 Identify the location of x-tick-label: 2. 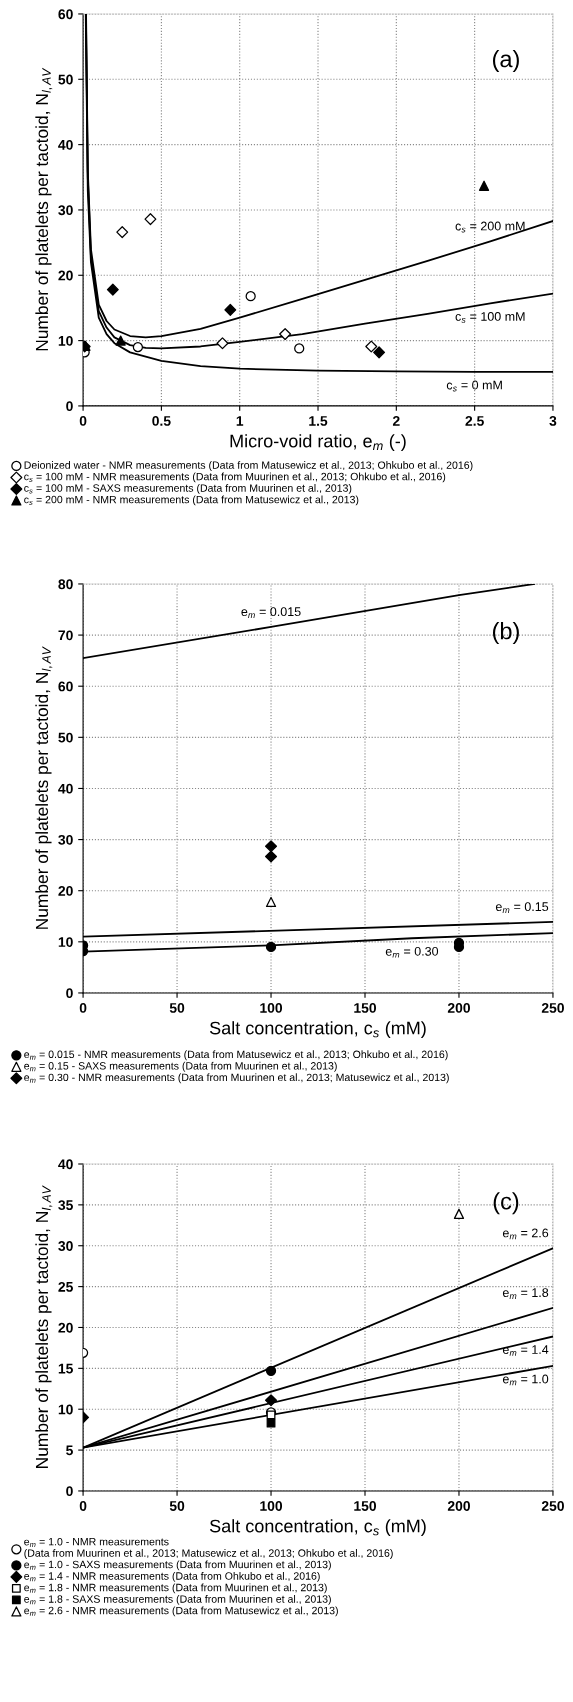
(396, 421).